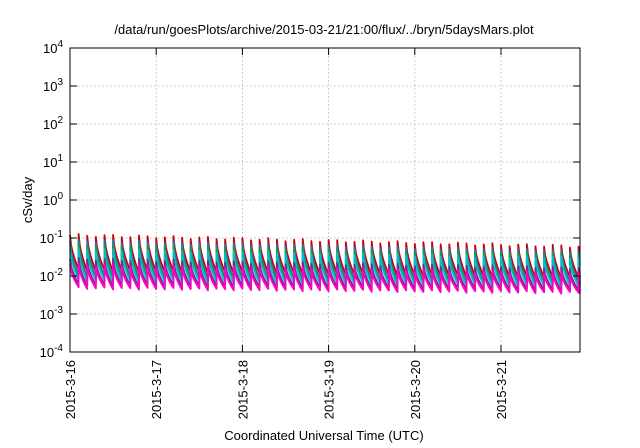 This screenshot has height=448, width=640. Describe the element at coordinates (53, 161) in the screenshot. I see `y-tick-label: 10¹` at that location.